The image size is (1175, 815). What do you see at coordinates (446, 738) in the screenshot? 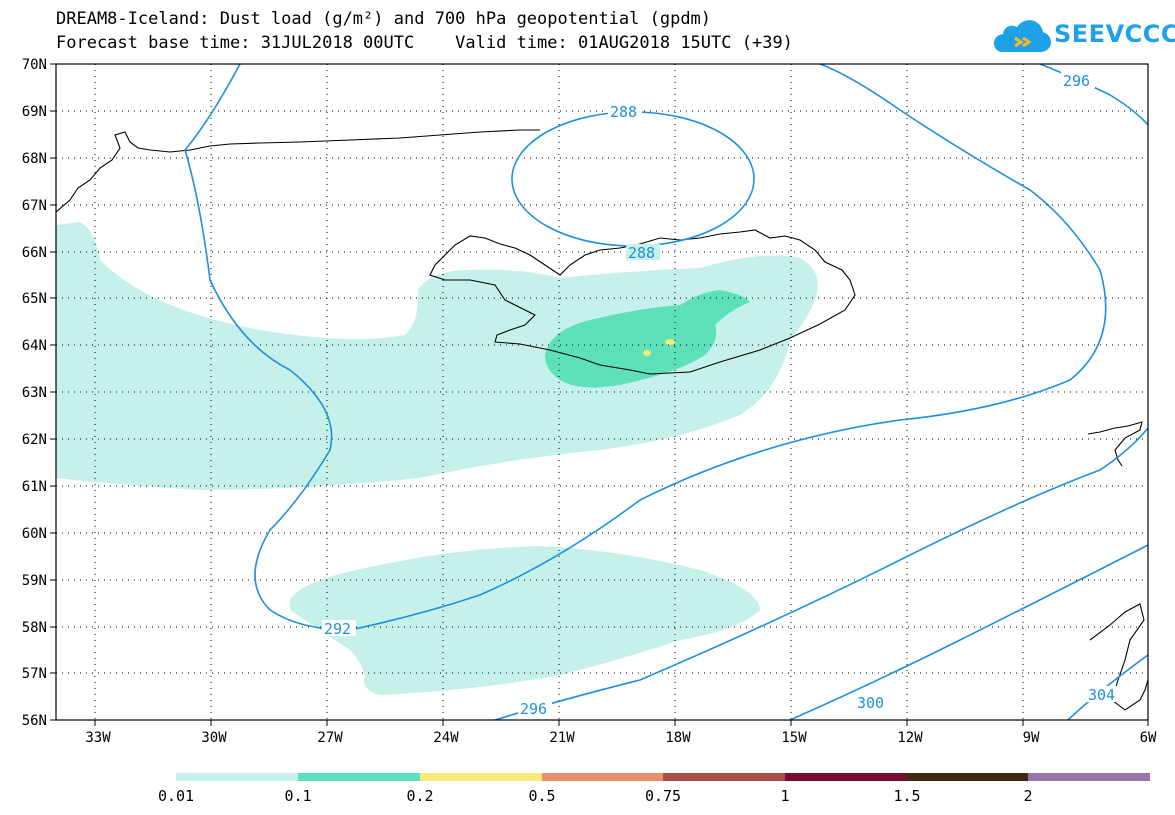
I see `lon-label: 24W` at bounding box center [446, 738].